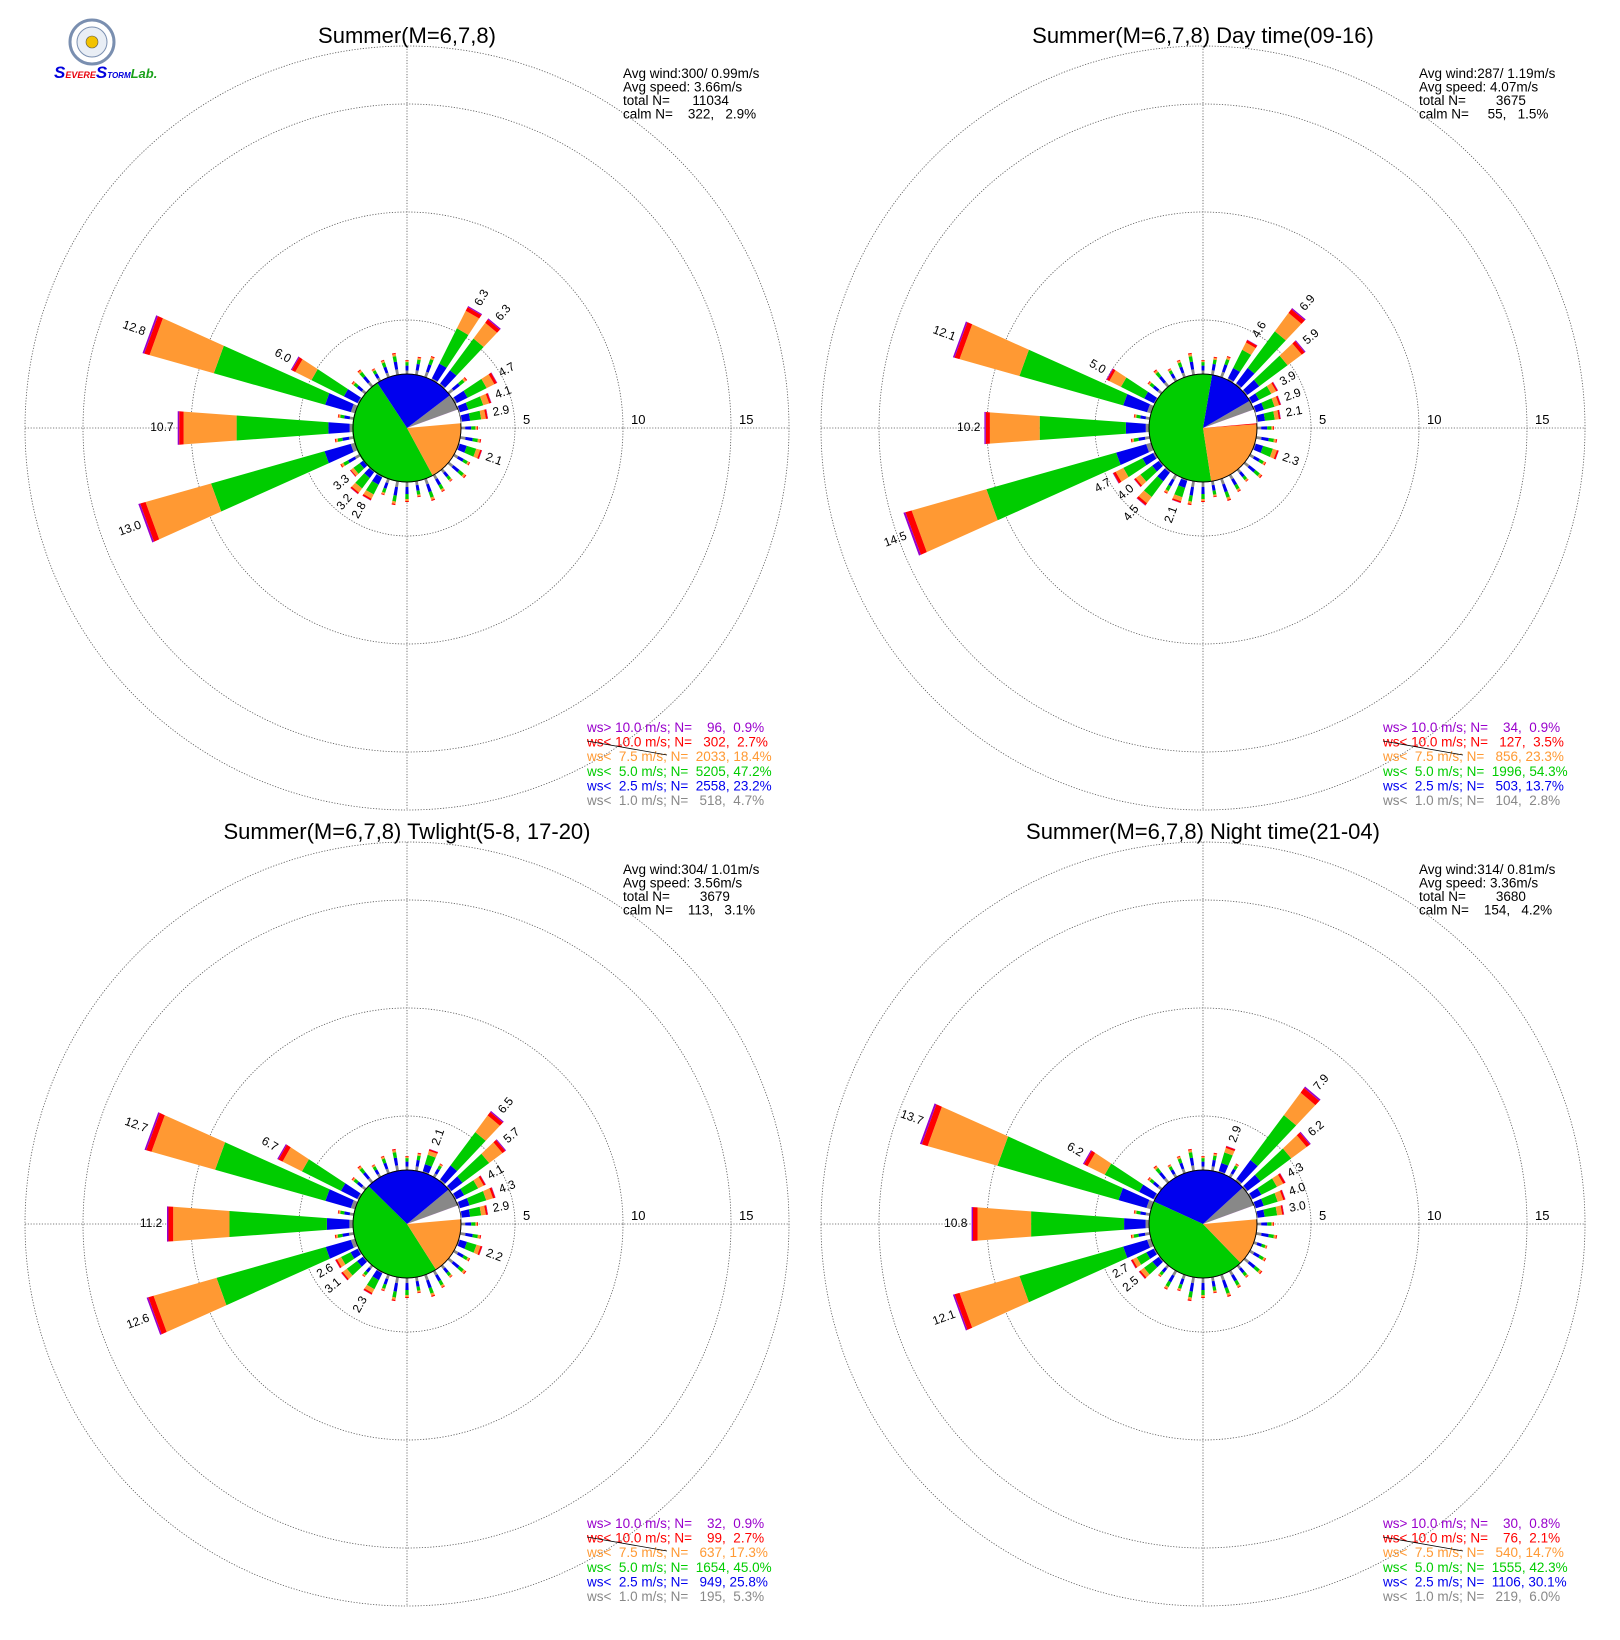 This screenshot has width=1620, height=1640. I want to click on spoke-value-label: 3.3, so click(341, 482).